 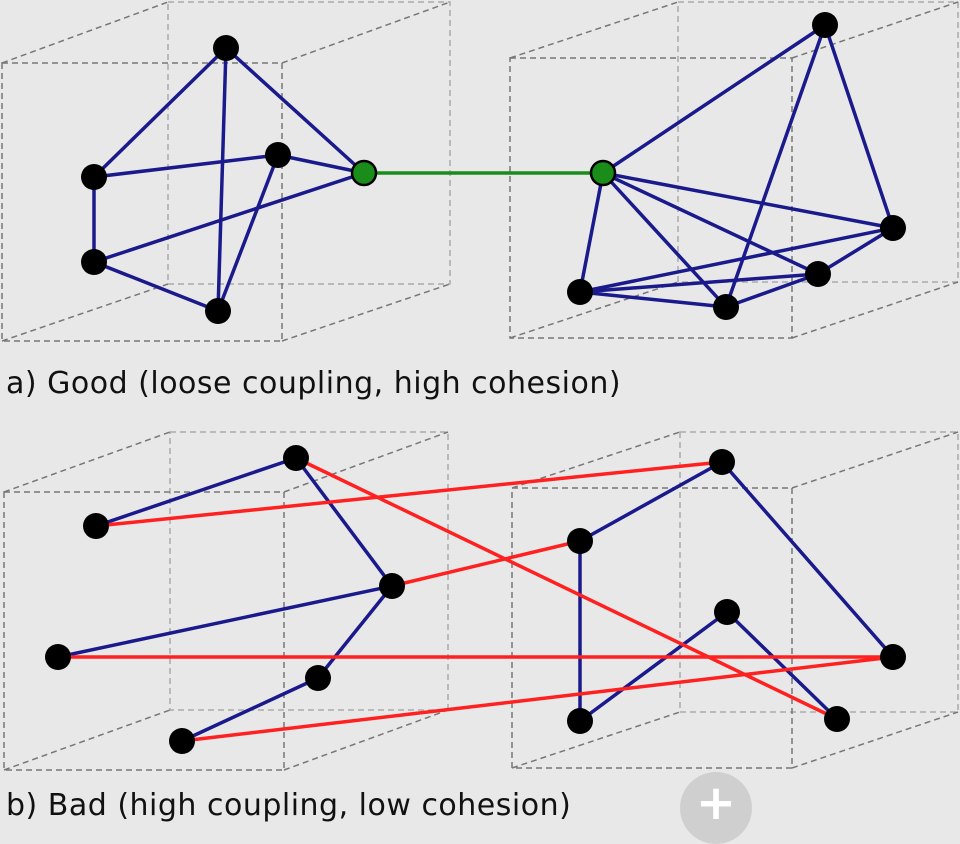 What do you see at coordinates (736, 166) in the screenshot?
I see `cohesion-edges-a-right` at bounding box center [736, 166].